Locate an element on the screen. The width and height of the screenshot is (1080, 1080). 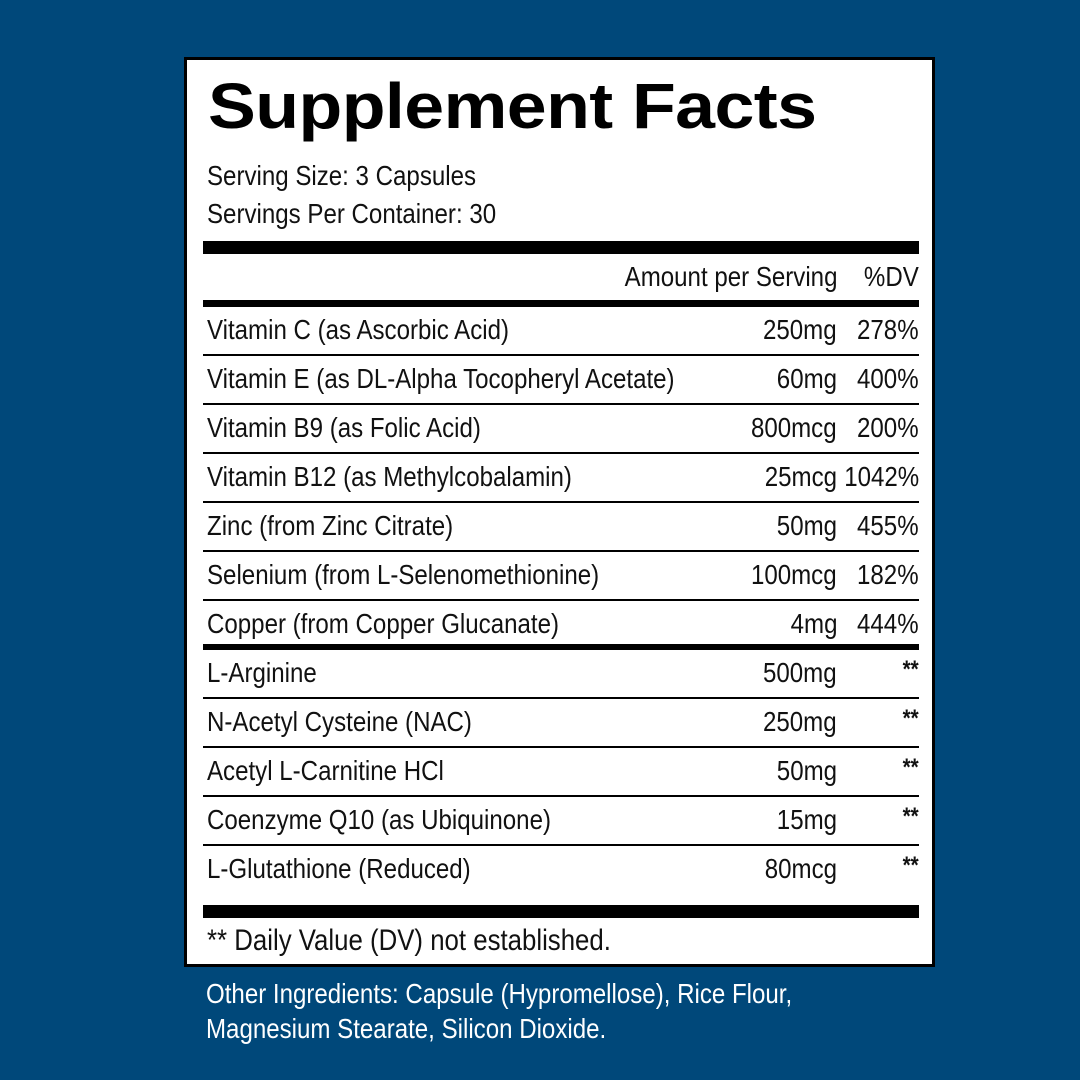
table-row: Coenzyme Q10 (as Ubiquinone) 15mg ** is located at coordinates (561, 821).